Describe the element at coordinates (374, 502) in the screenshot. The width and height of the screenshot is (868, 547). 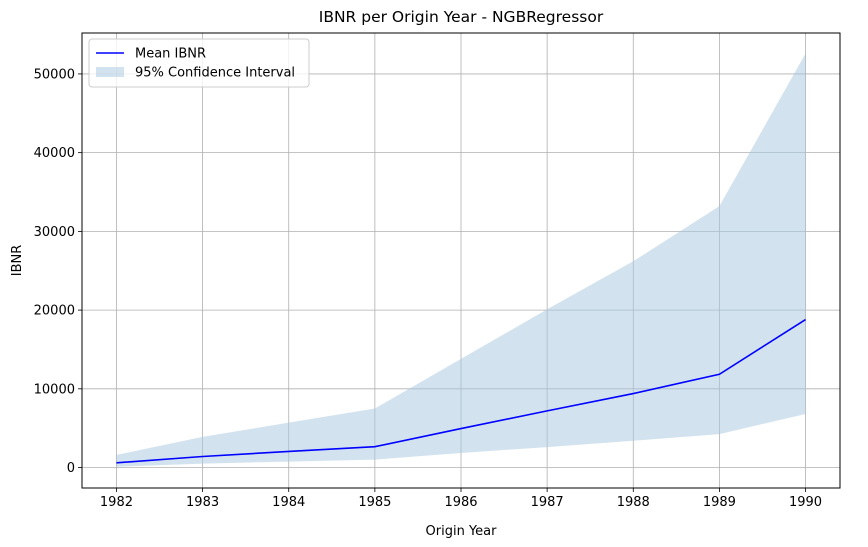
I see `x-tick-label: 1985` at that location.